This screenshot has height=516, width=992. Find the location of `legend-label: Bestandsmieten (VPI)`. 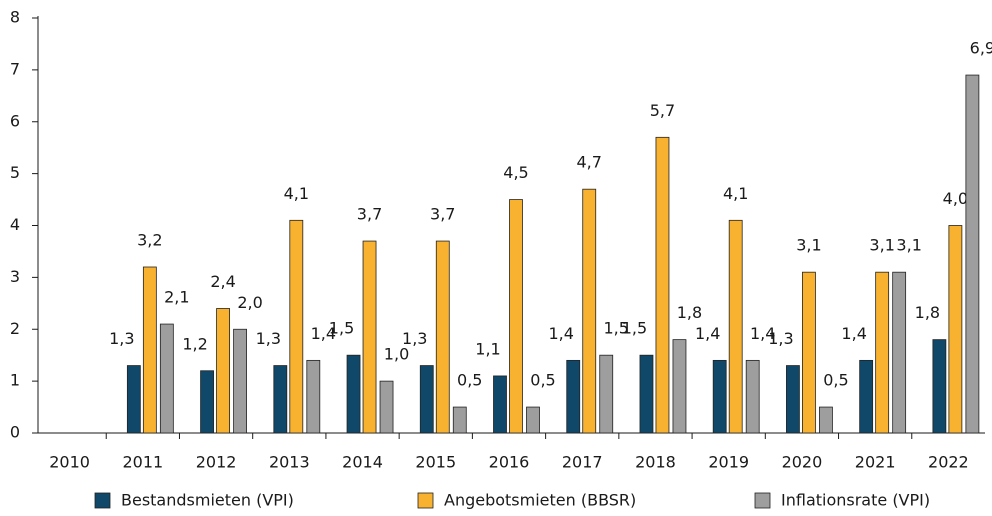

legend-label: Bestandsmieten (VPI) is located at coordinates (207, 500).